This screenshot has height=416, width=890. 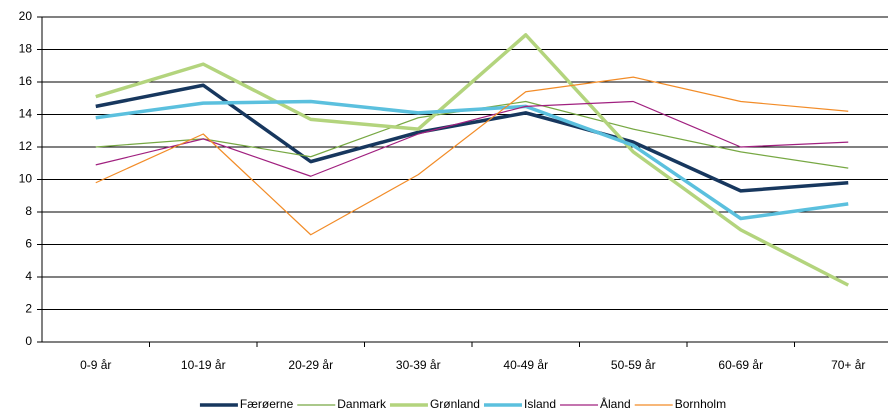 What do you see at coordinates (26, 16) in the screenshot?
I see `y-tick-label: 20` at bounding box center [26, 16].